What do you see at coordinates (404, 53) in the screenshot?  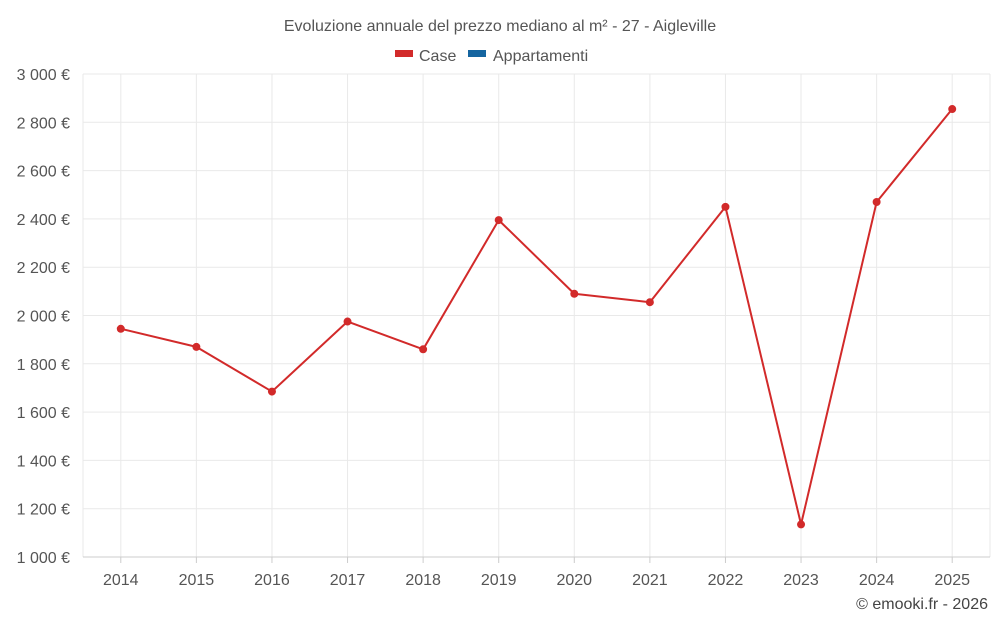 I see `legend-swatch-case` at bounding box center [404, 53].